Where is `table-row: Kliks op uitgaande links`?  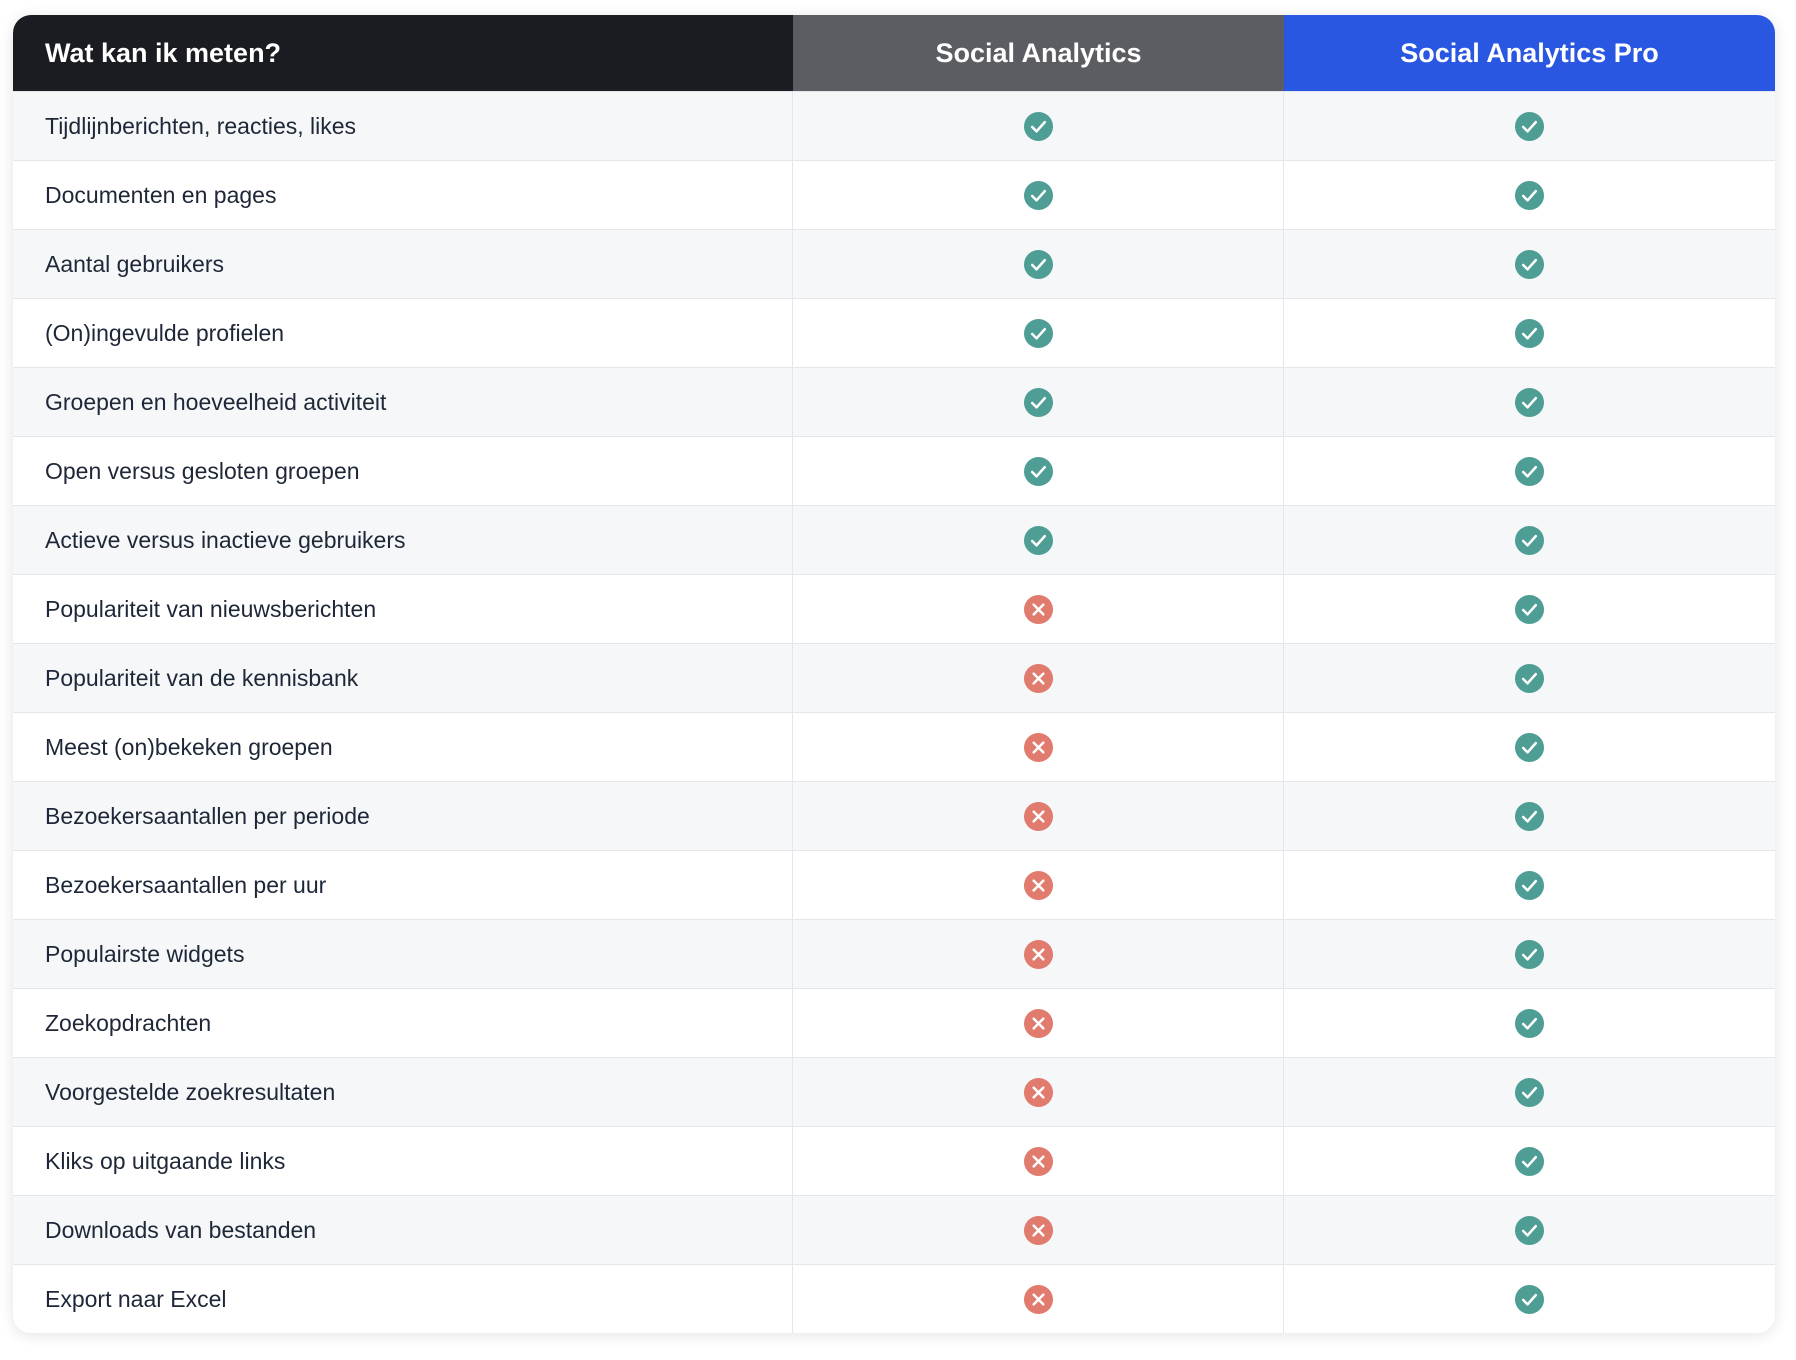
table-row: Kliks op uitgaande links is located at coordinates (894, 1160).